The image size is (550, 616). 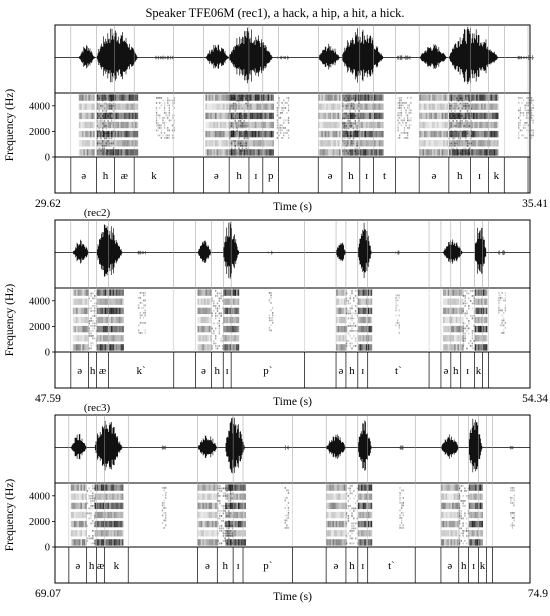 I want to click on x-end-label: 54.34, so click(x=535, y=399).